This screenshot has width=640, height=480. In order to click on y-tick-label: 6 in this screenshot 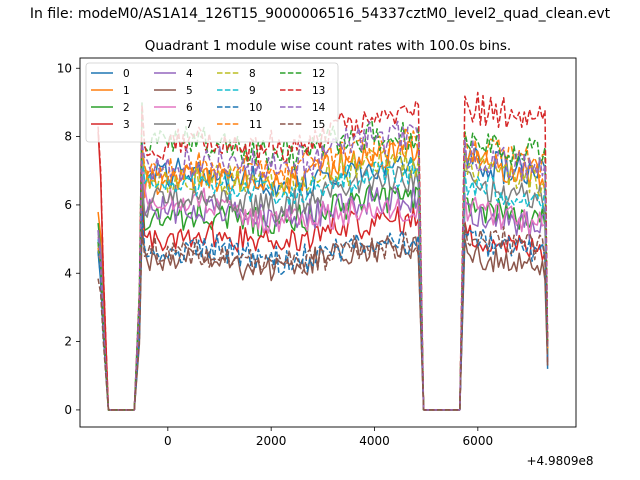, I will do `click(68, 205)`.